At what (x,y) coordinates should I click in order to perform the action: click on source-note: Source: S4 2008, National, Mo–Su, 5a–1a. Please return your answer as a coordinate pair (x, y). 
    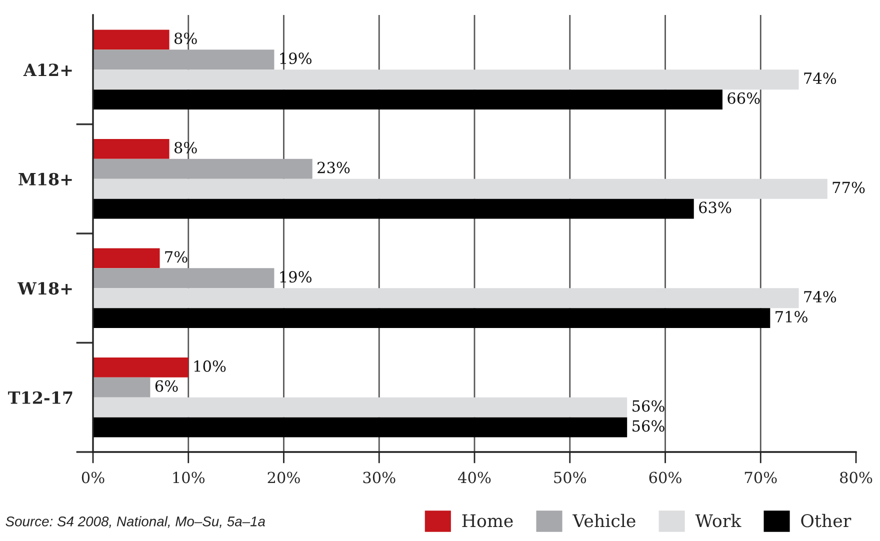
    Looking at the image, I should click on (136, 522).